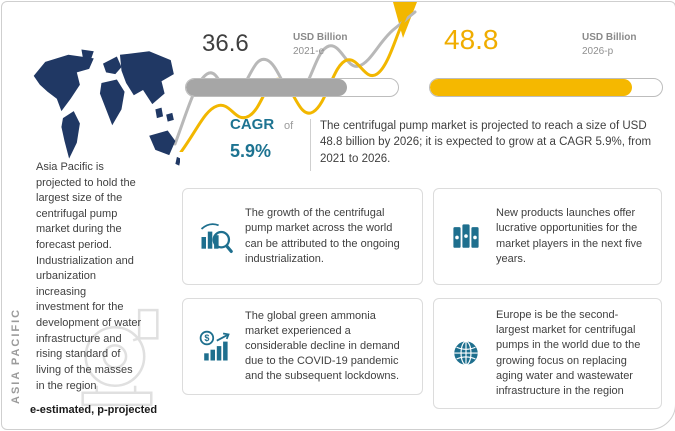 The height and width of the screenshot is (431, 675). Describe the element at coordinates (16, 355) in the screenshot. I see `region-vertical-label: ASIA PACIFIC` at that location.